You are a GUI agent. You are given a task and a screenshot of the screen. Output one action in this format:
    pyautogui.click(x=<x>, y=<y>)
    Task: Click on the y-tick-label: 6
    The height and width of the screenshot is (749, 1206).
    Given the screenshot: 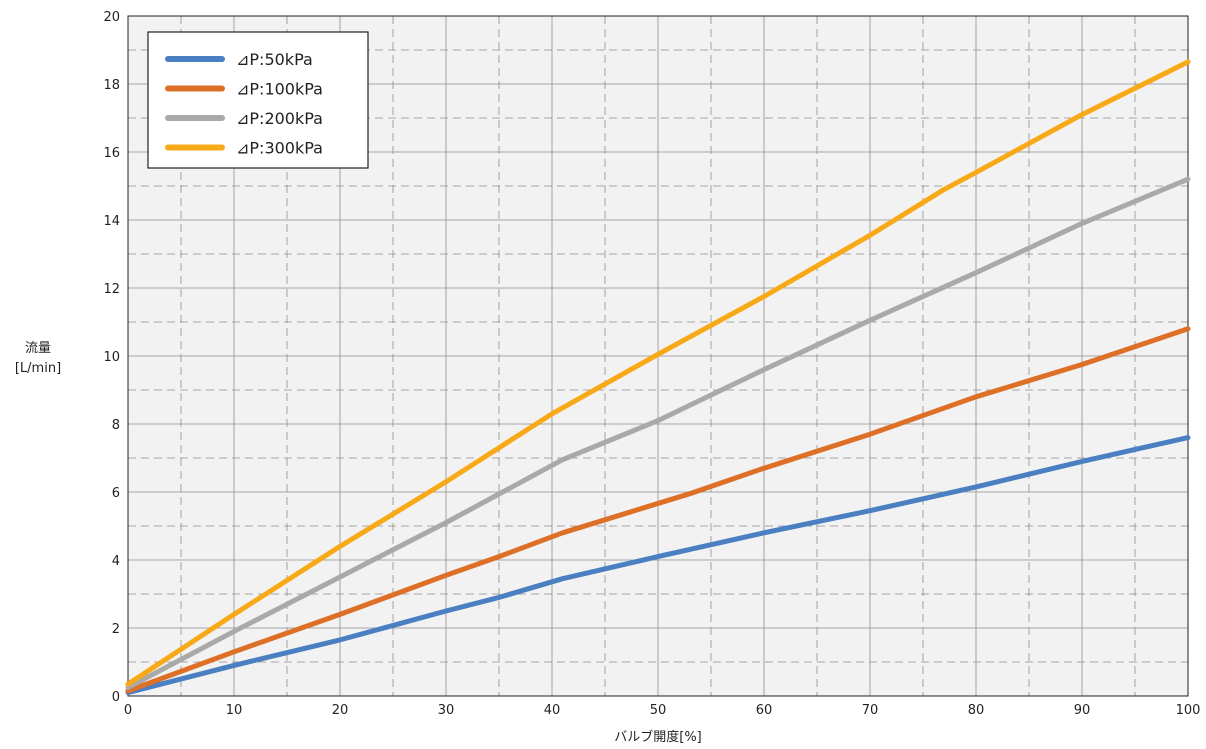 What is the action you would take?
    pyautogui.click(x=116, y=493)
    